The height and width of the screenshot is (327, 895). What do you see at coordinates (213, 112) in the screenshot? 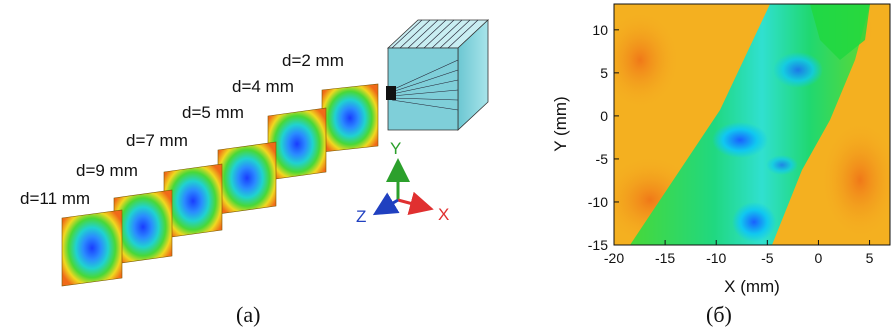
I see `label-d5: d=5 mm` at bounding box center [213, 112].